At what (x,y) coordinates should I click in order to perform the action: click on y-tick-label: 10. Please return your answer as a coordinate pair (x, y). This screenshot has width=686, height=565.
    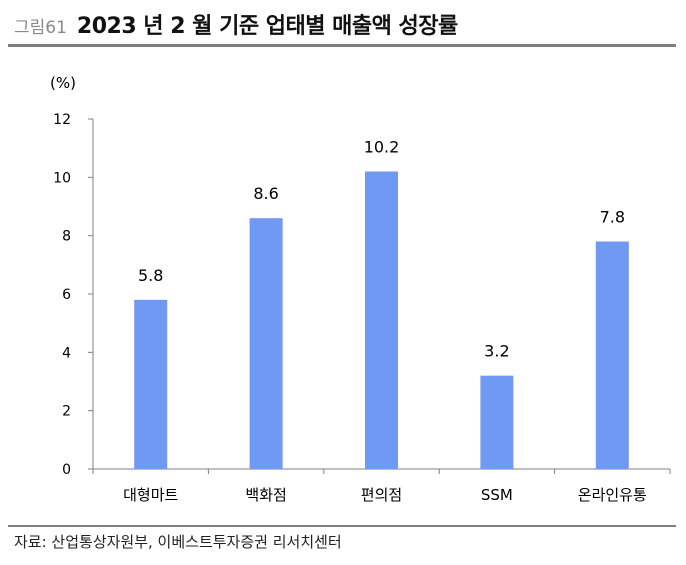
    Looking at the image, I should click on (62, 178).